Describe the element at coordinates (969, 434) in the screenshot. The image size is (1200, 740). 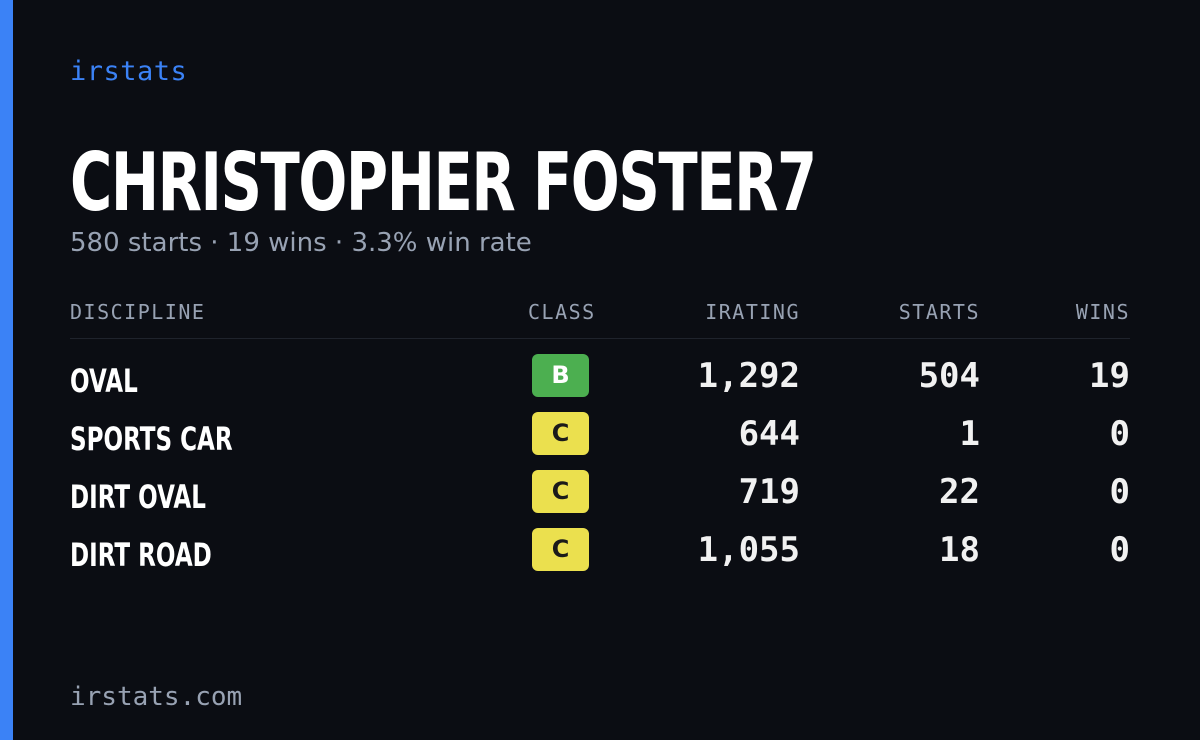
I see `starts-value: 1` at that location.